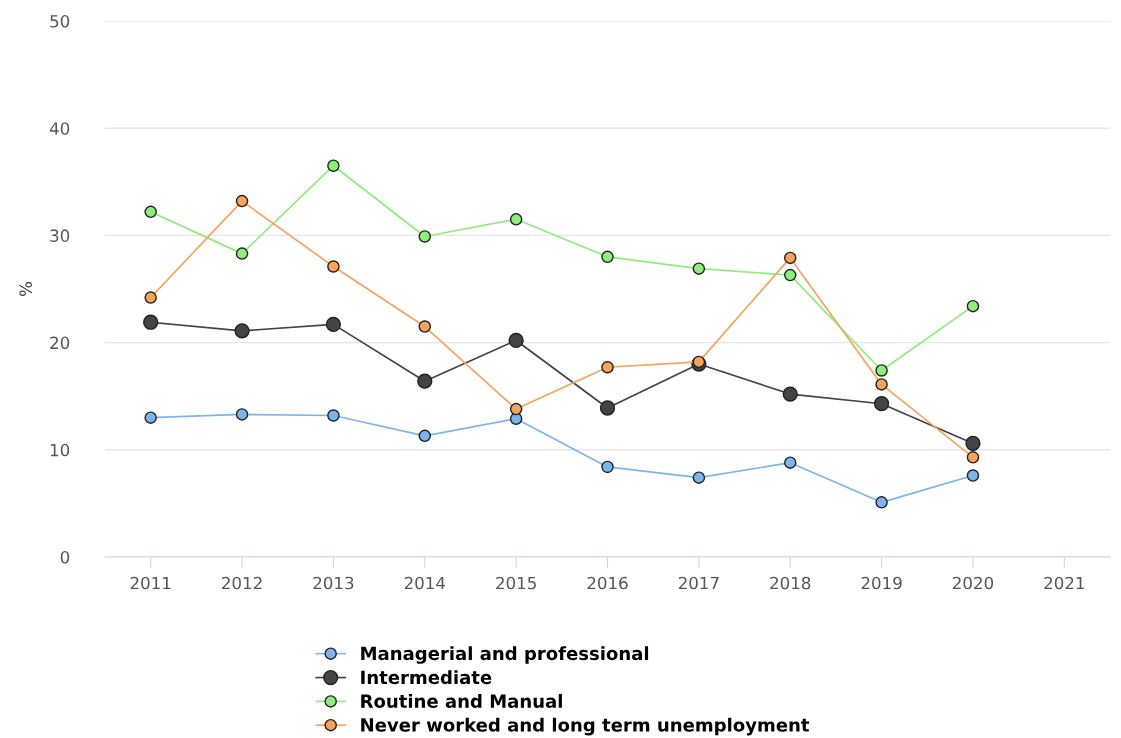 The width and height of the screenshot is (1121, 738). What do you see at coordinates (790, 583) in the screenshot?
I see `x-tick-label: 2018` at bounding box center [790, 583].